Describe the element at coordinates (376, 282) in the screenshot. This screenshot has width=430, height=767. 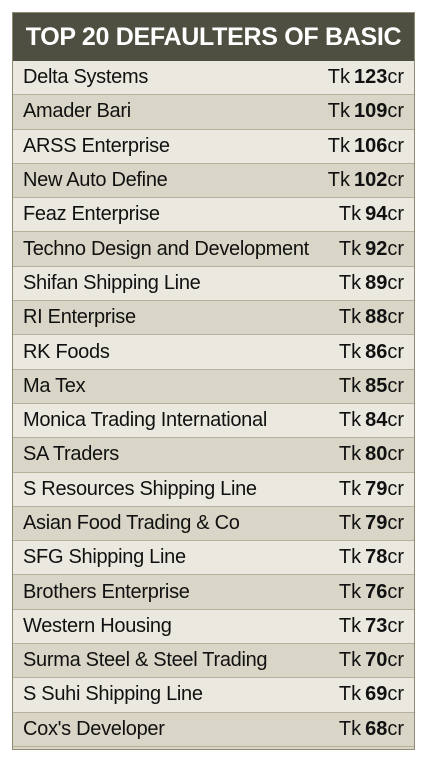
I see `amount-value: 89` at that location.